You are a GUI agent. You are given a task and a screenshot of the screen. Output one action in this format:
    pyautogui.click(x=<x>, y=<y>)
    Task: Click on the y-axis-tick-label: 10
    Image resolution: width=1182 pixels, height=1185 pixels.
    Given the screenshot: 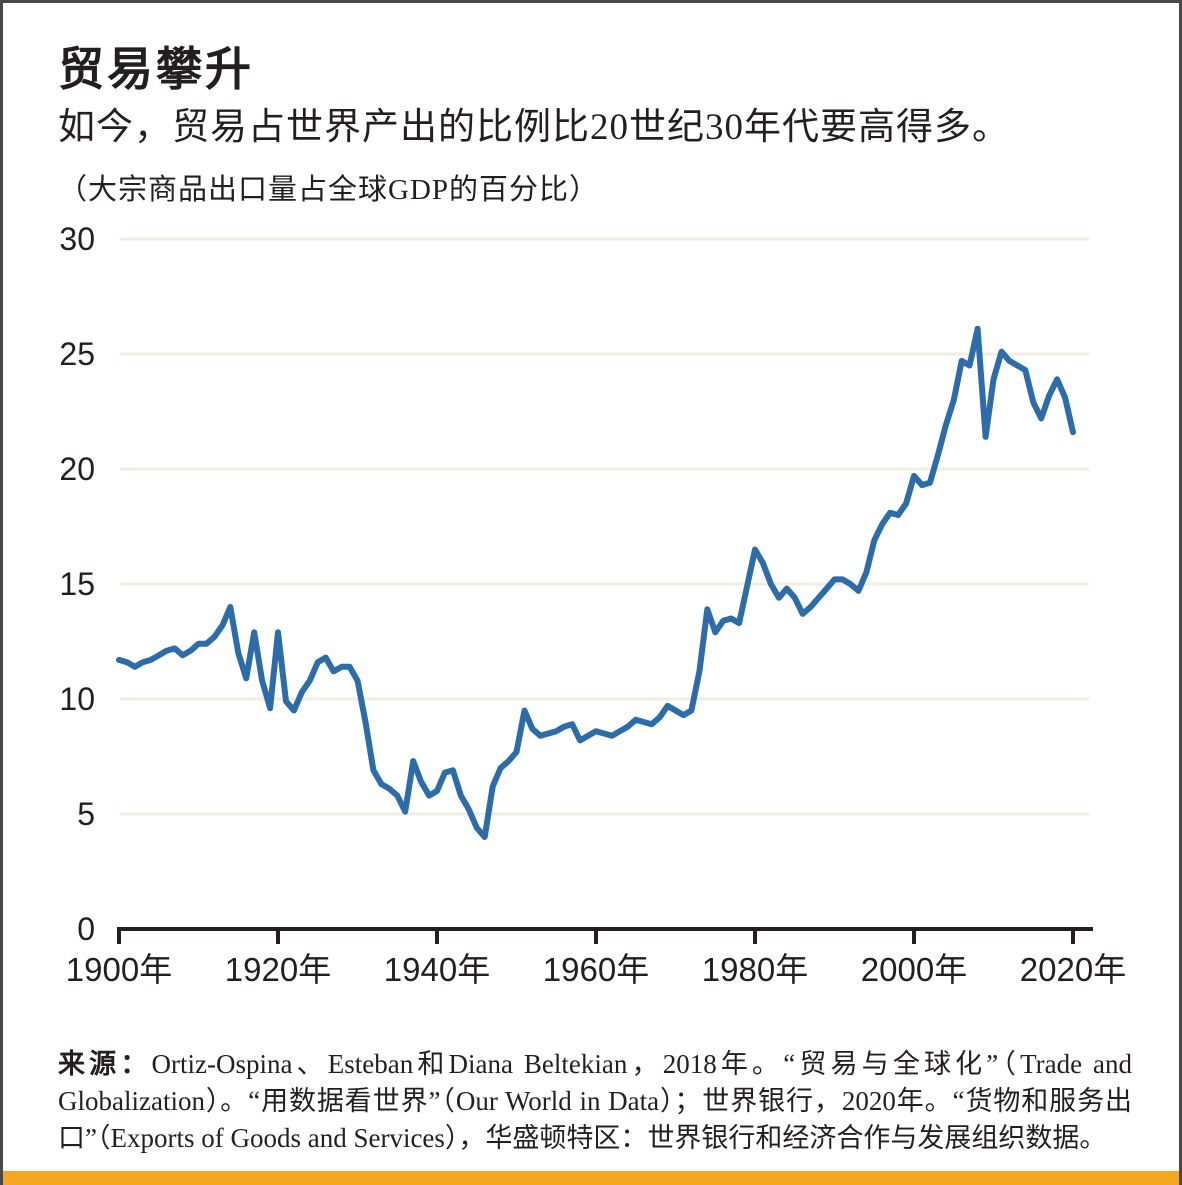 What is the action you would take?
    pyautogui.click(x=77, y=699)
    